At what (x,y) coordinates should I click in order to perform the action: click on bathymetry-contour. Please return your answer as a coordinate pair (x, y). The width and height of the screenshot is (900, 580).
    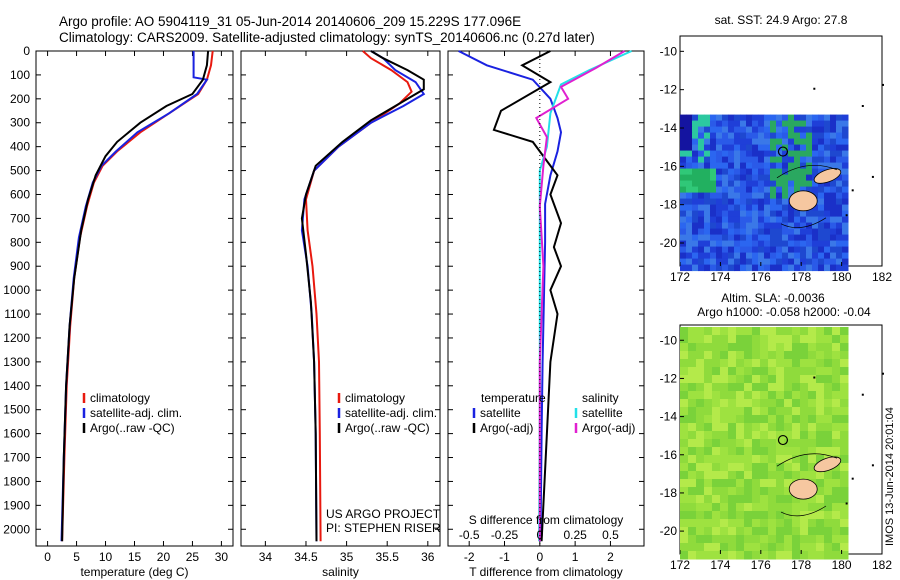
    Looking at the image, I should click on (807, 172).